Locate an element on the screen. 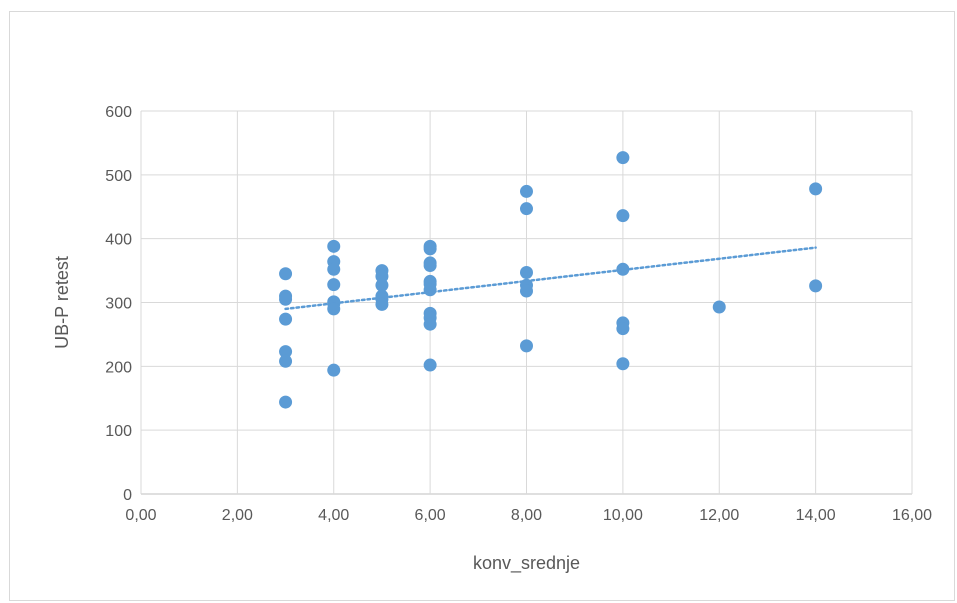 This screenshot has height=603, width=957. trendline is located at coordinates (550, 278).